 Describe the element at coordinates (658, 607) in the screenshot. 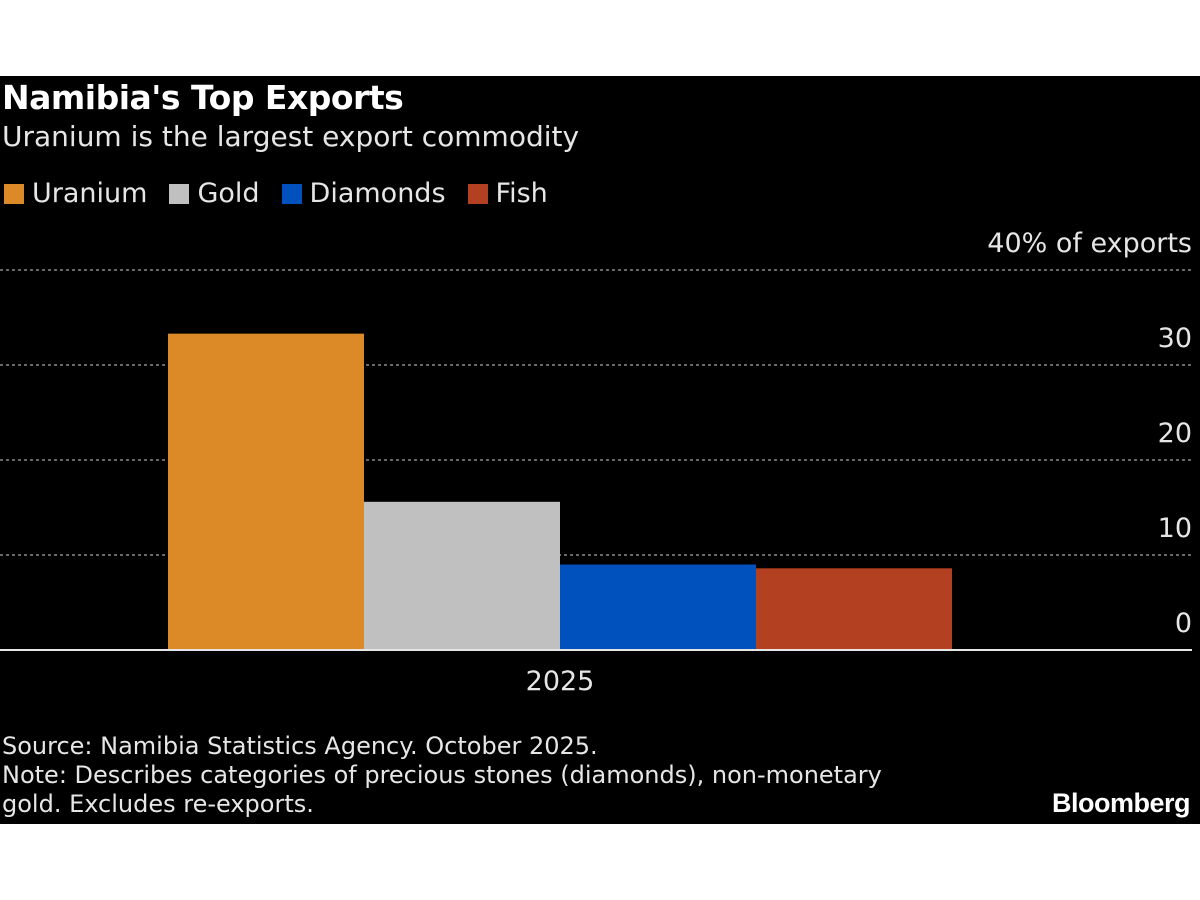

I see `bar-diamonds` at that location.